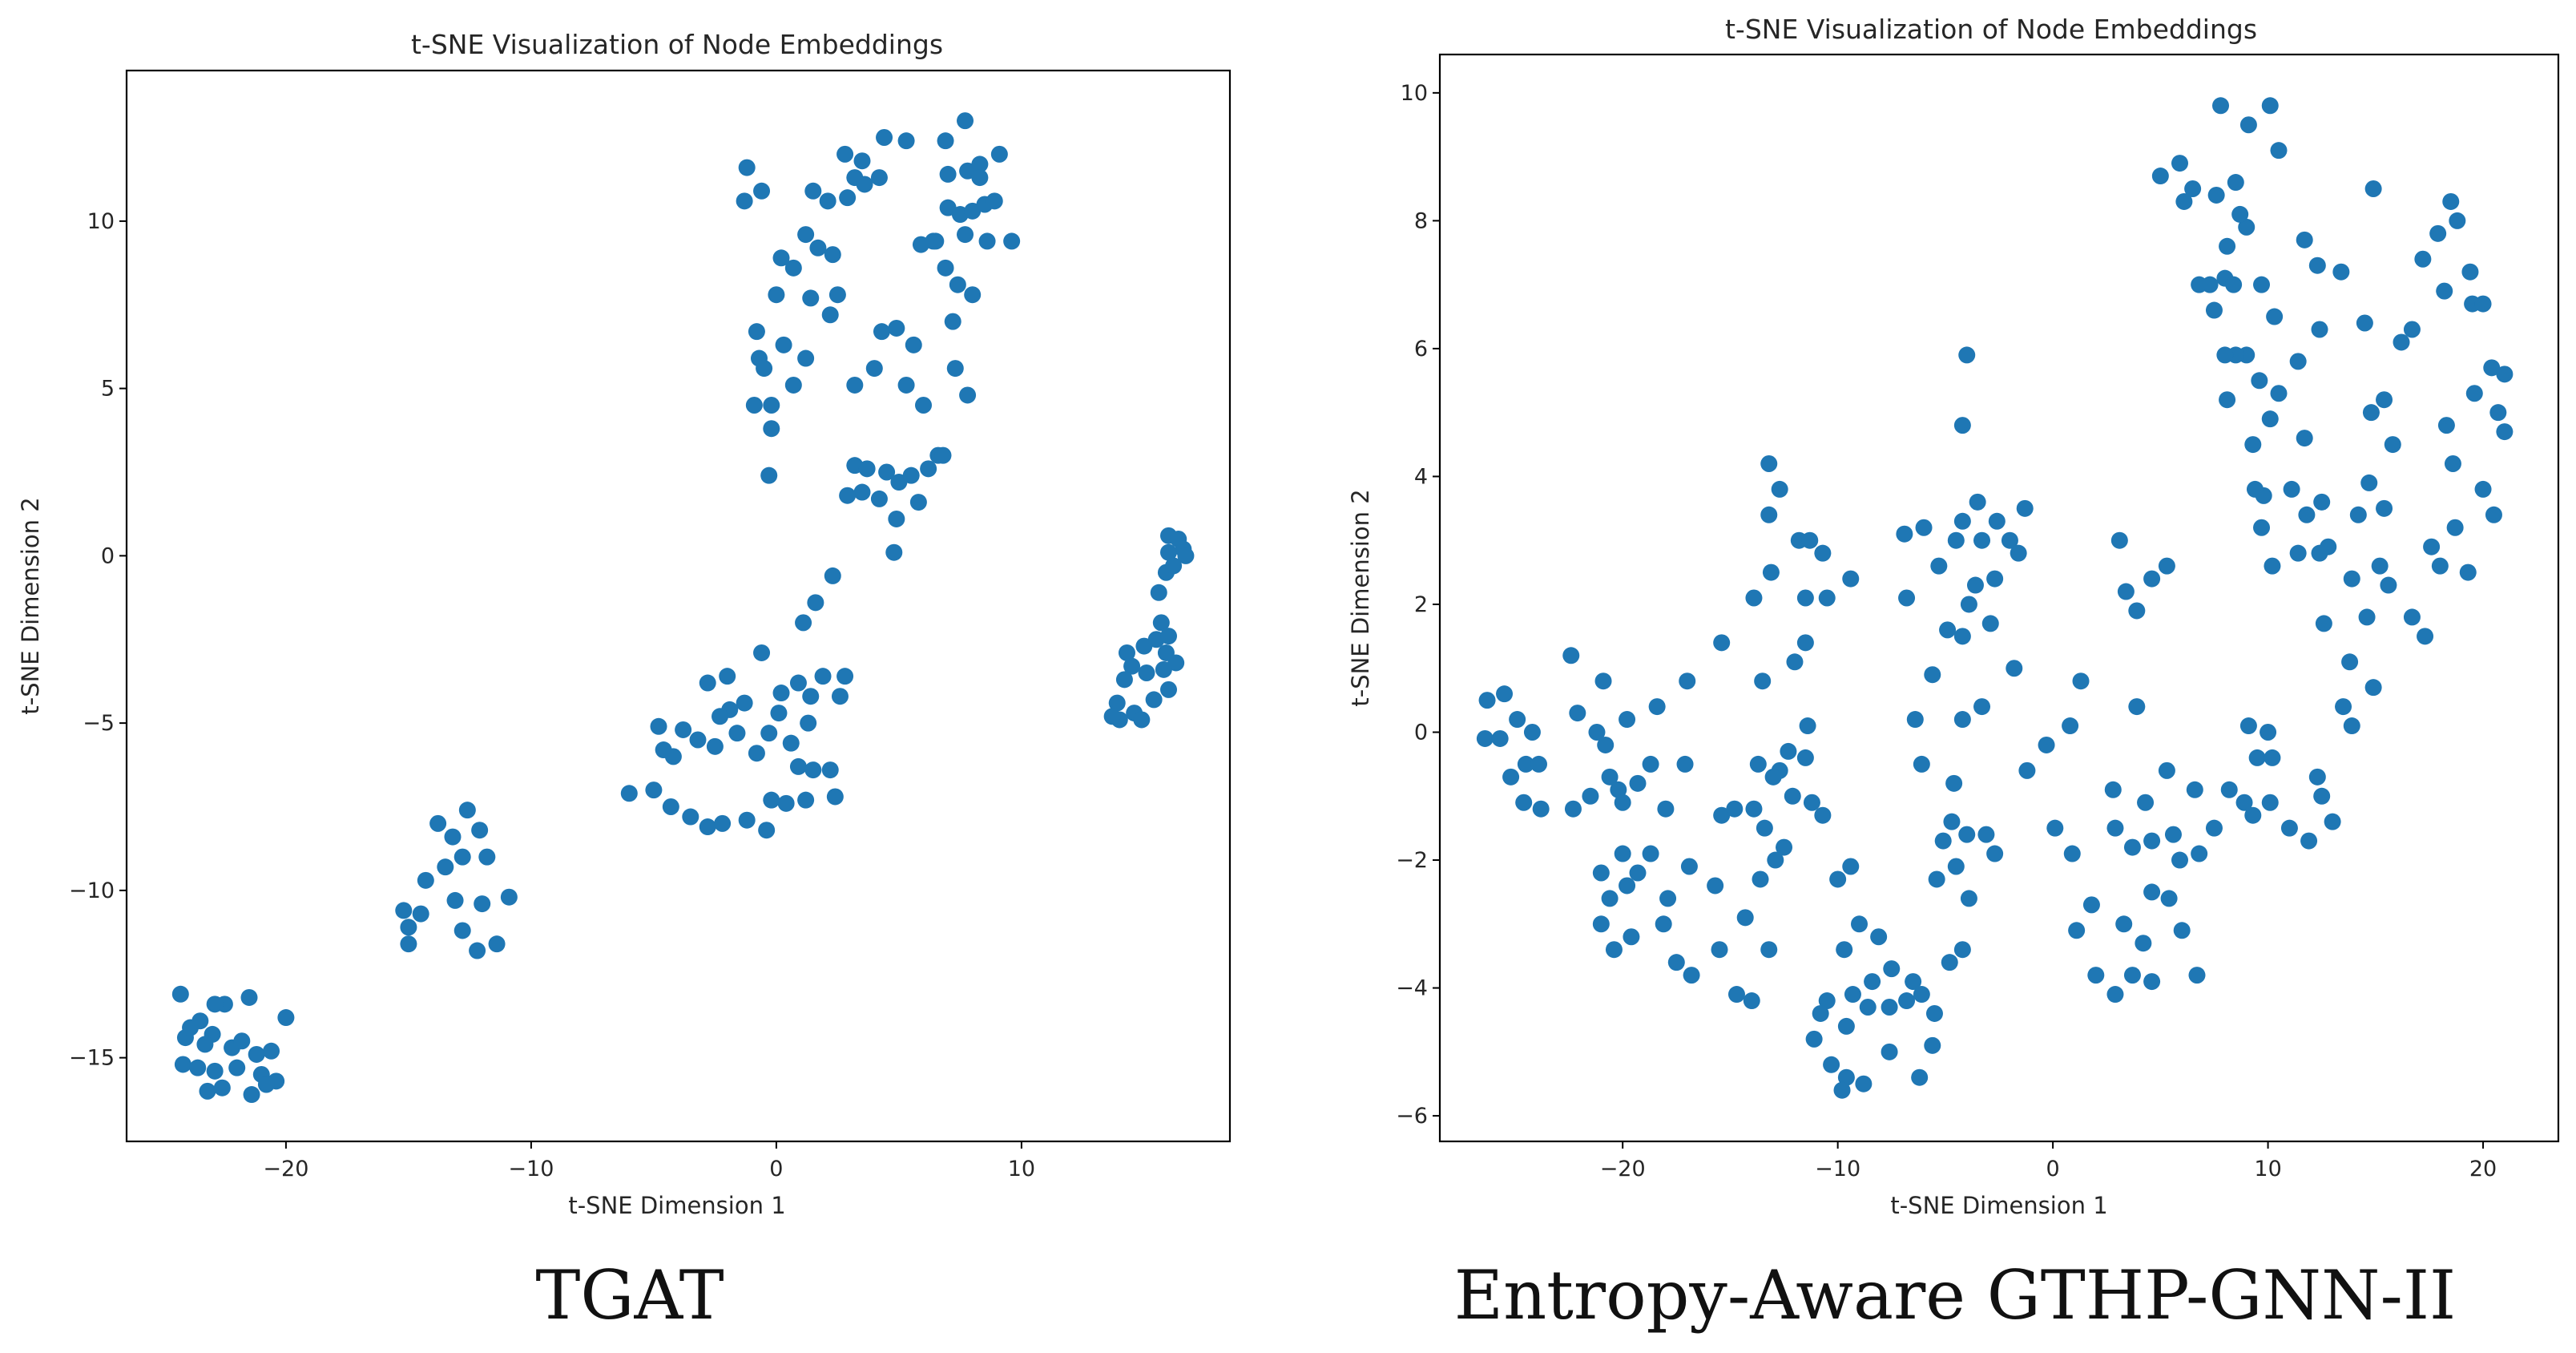  I want to click on gthp-ytick-label: 8, so click(1421, 220).